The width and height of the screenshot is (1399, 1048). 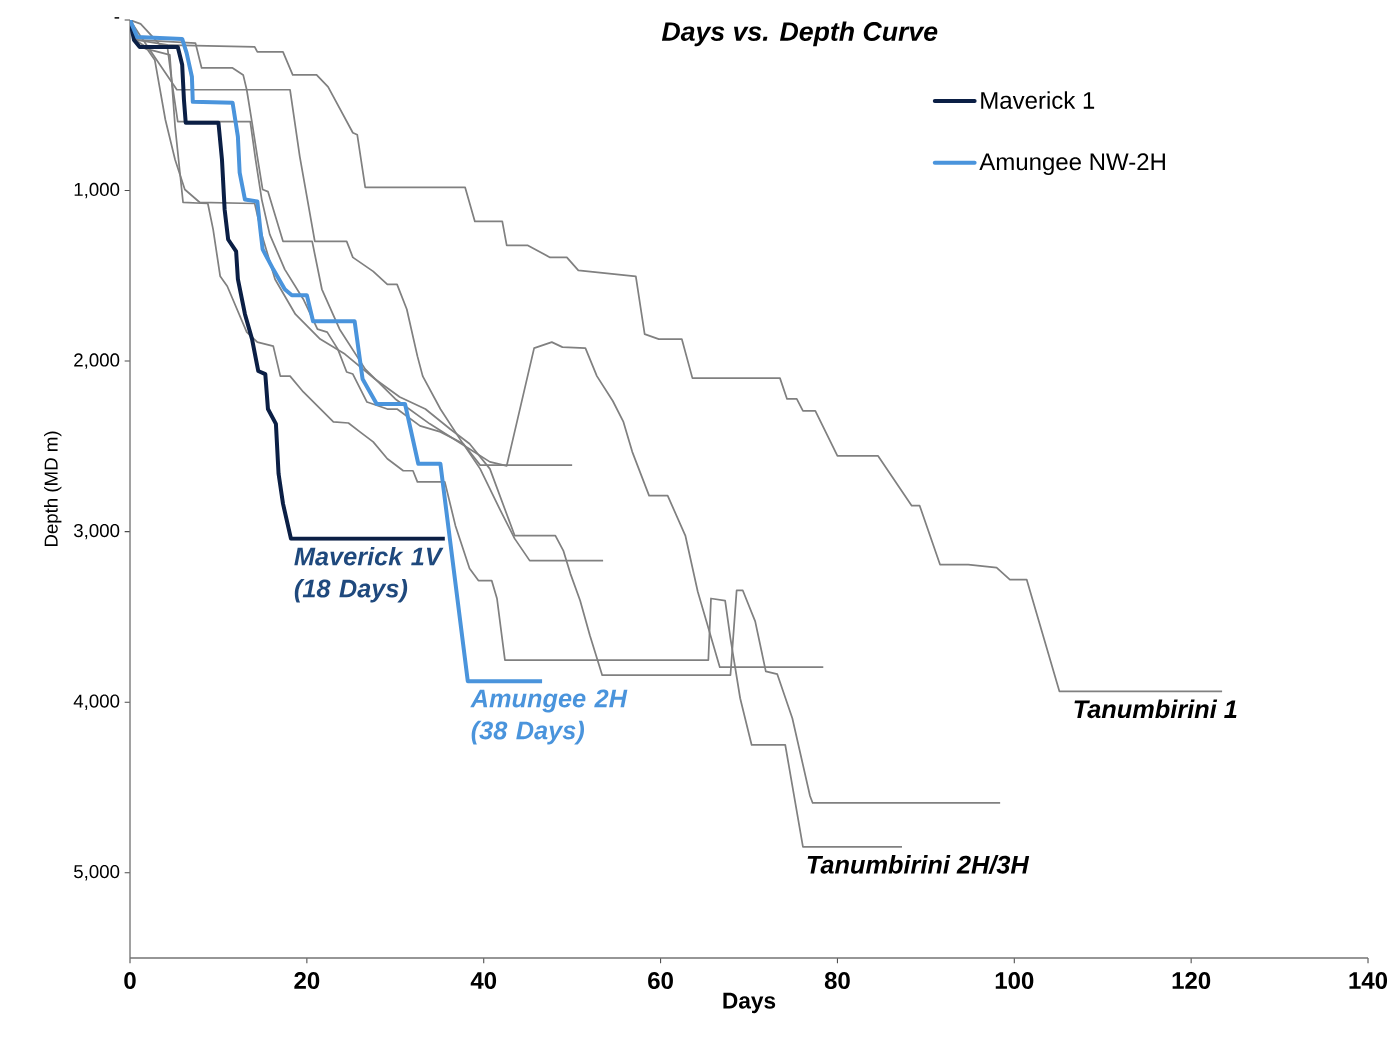 What do you see at coordinates (53, 489) in the screenshot?
I see `y-axis-title: Depth (MD m)` at bounding box center [53, 489].